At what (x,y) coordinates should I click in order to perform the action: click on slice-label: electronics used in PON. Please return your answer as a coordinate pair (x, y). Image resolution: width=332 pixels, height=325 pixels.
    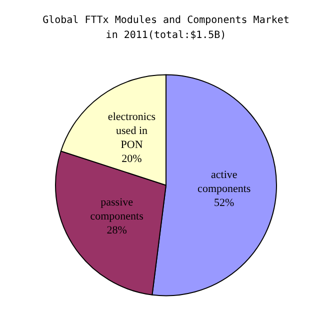
    Looking at the image, I should click on (132, 131).